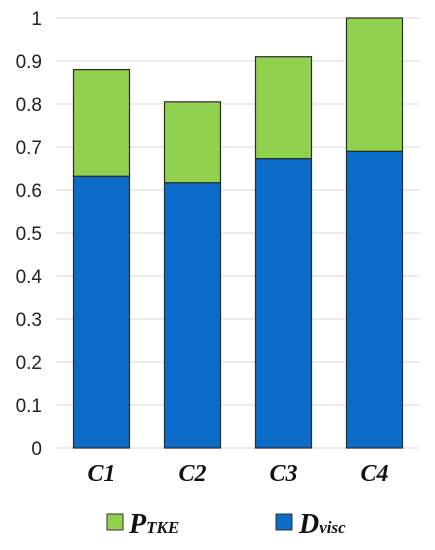 This screenshot has height=550, width=435. I want to click on legend-swatch-dvisc, so click(284, 522).